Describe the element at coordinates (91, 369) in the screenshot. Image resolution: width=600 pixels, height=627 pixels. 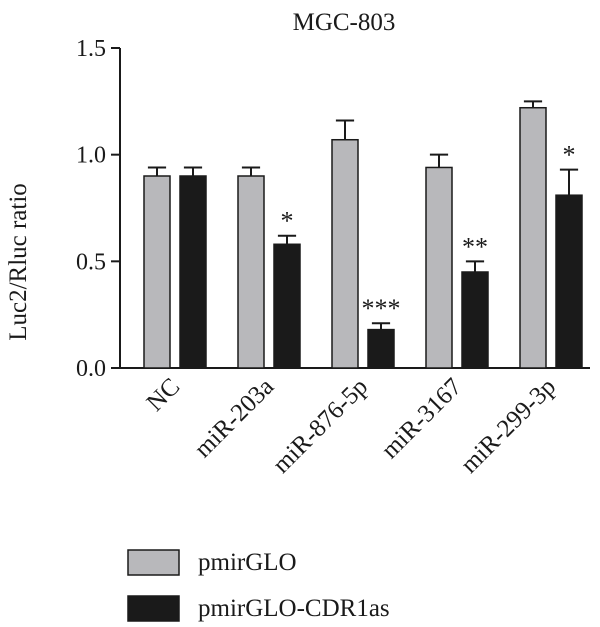
I see `y-tick-label: 0.0` at that location.